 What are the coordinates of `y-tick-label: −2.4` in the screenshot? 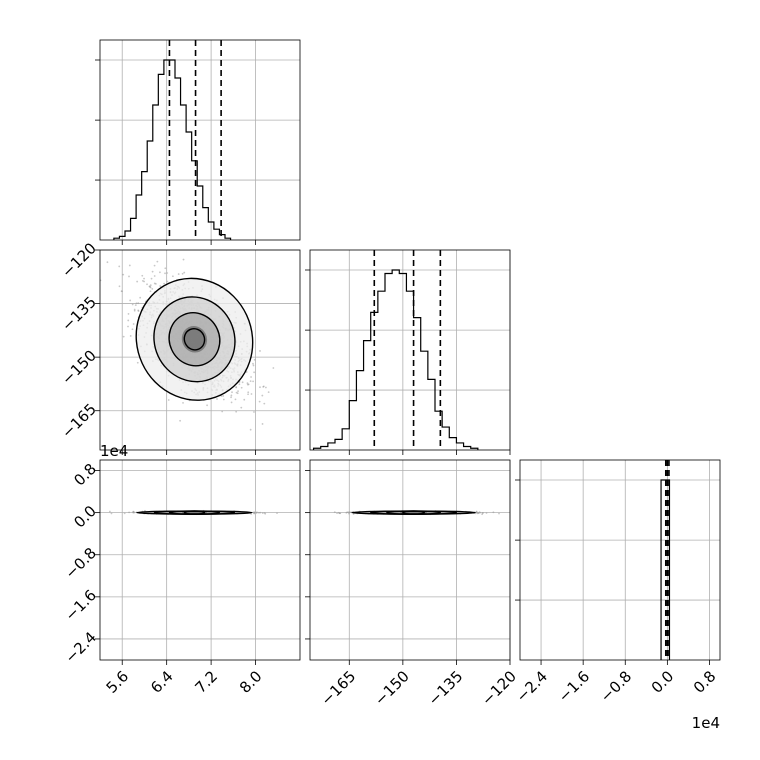 It's located at (81, 647).